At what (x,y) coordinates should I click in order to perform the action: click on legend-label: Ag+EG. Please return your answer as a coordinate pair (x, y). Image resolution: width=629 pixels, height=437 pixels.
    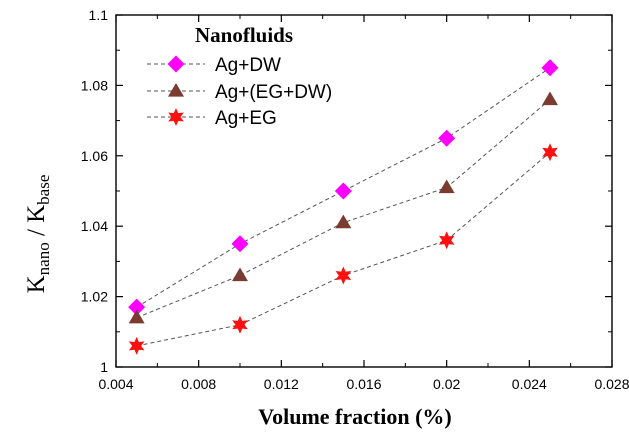
    Looking at the image, I should click on (246, 118).